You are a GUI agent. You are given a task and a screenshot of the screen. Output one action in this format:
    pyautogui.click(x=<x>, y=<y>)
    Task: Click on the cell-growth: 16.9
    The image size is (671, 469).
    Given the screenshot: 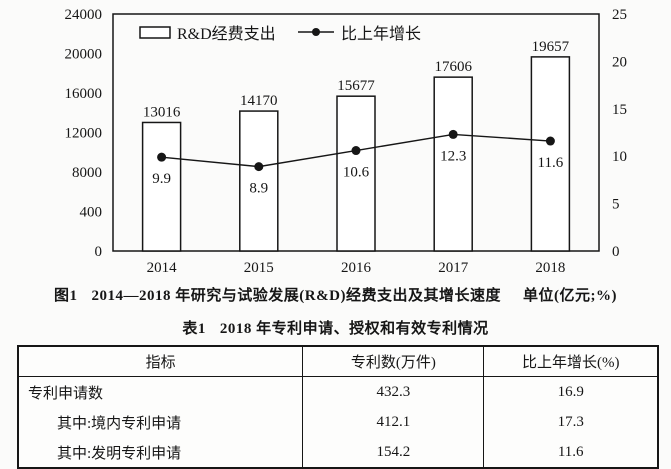 What is the action you would take?
    pyautogui.click(x=571, y=391)
    